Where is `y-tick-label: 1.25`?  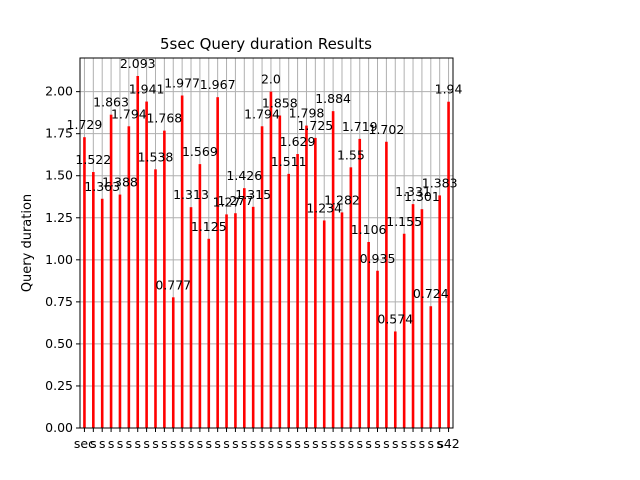
y-tick-label: 1.25 is located at coordinates (59, 217).